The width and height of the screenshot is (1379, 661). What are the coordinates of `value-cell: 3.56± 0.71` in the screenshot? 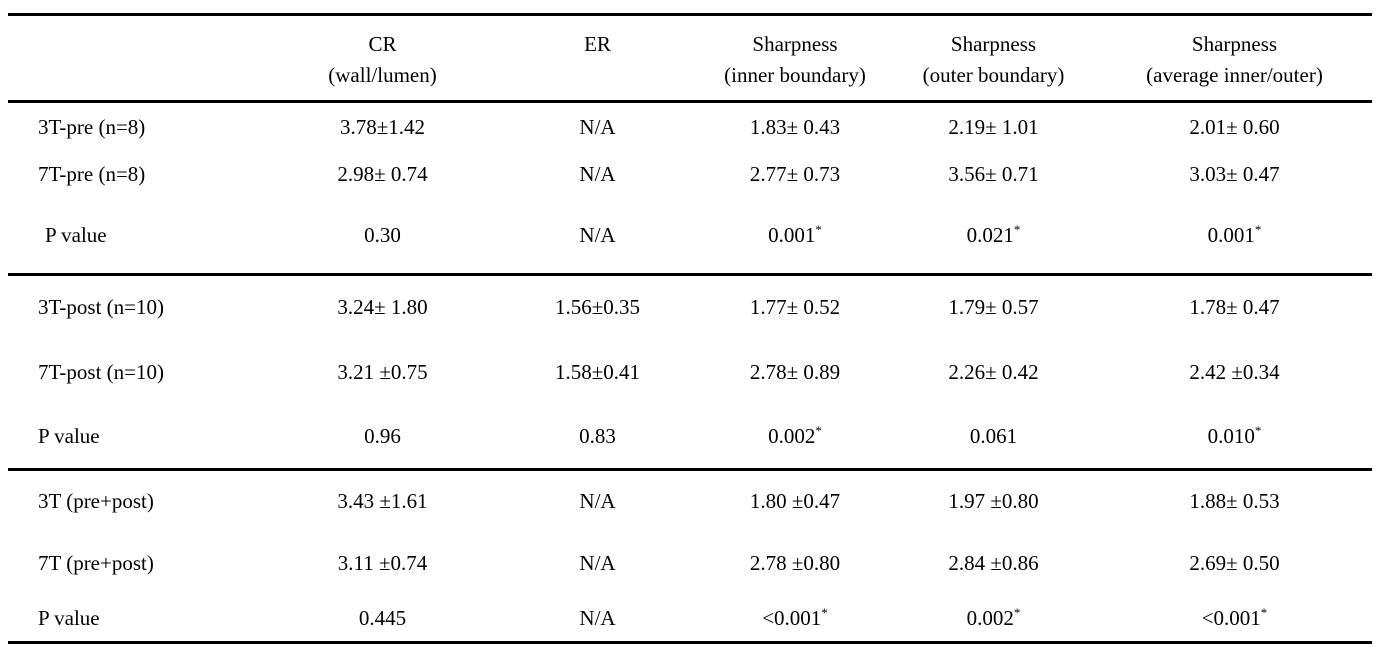 It's located at (993, 174).